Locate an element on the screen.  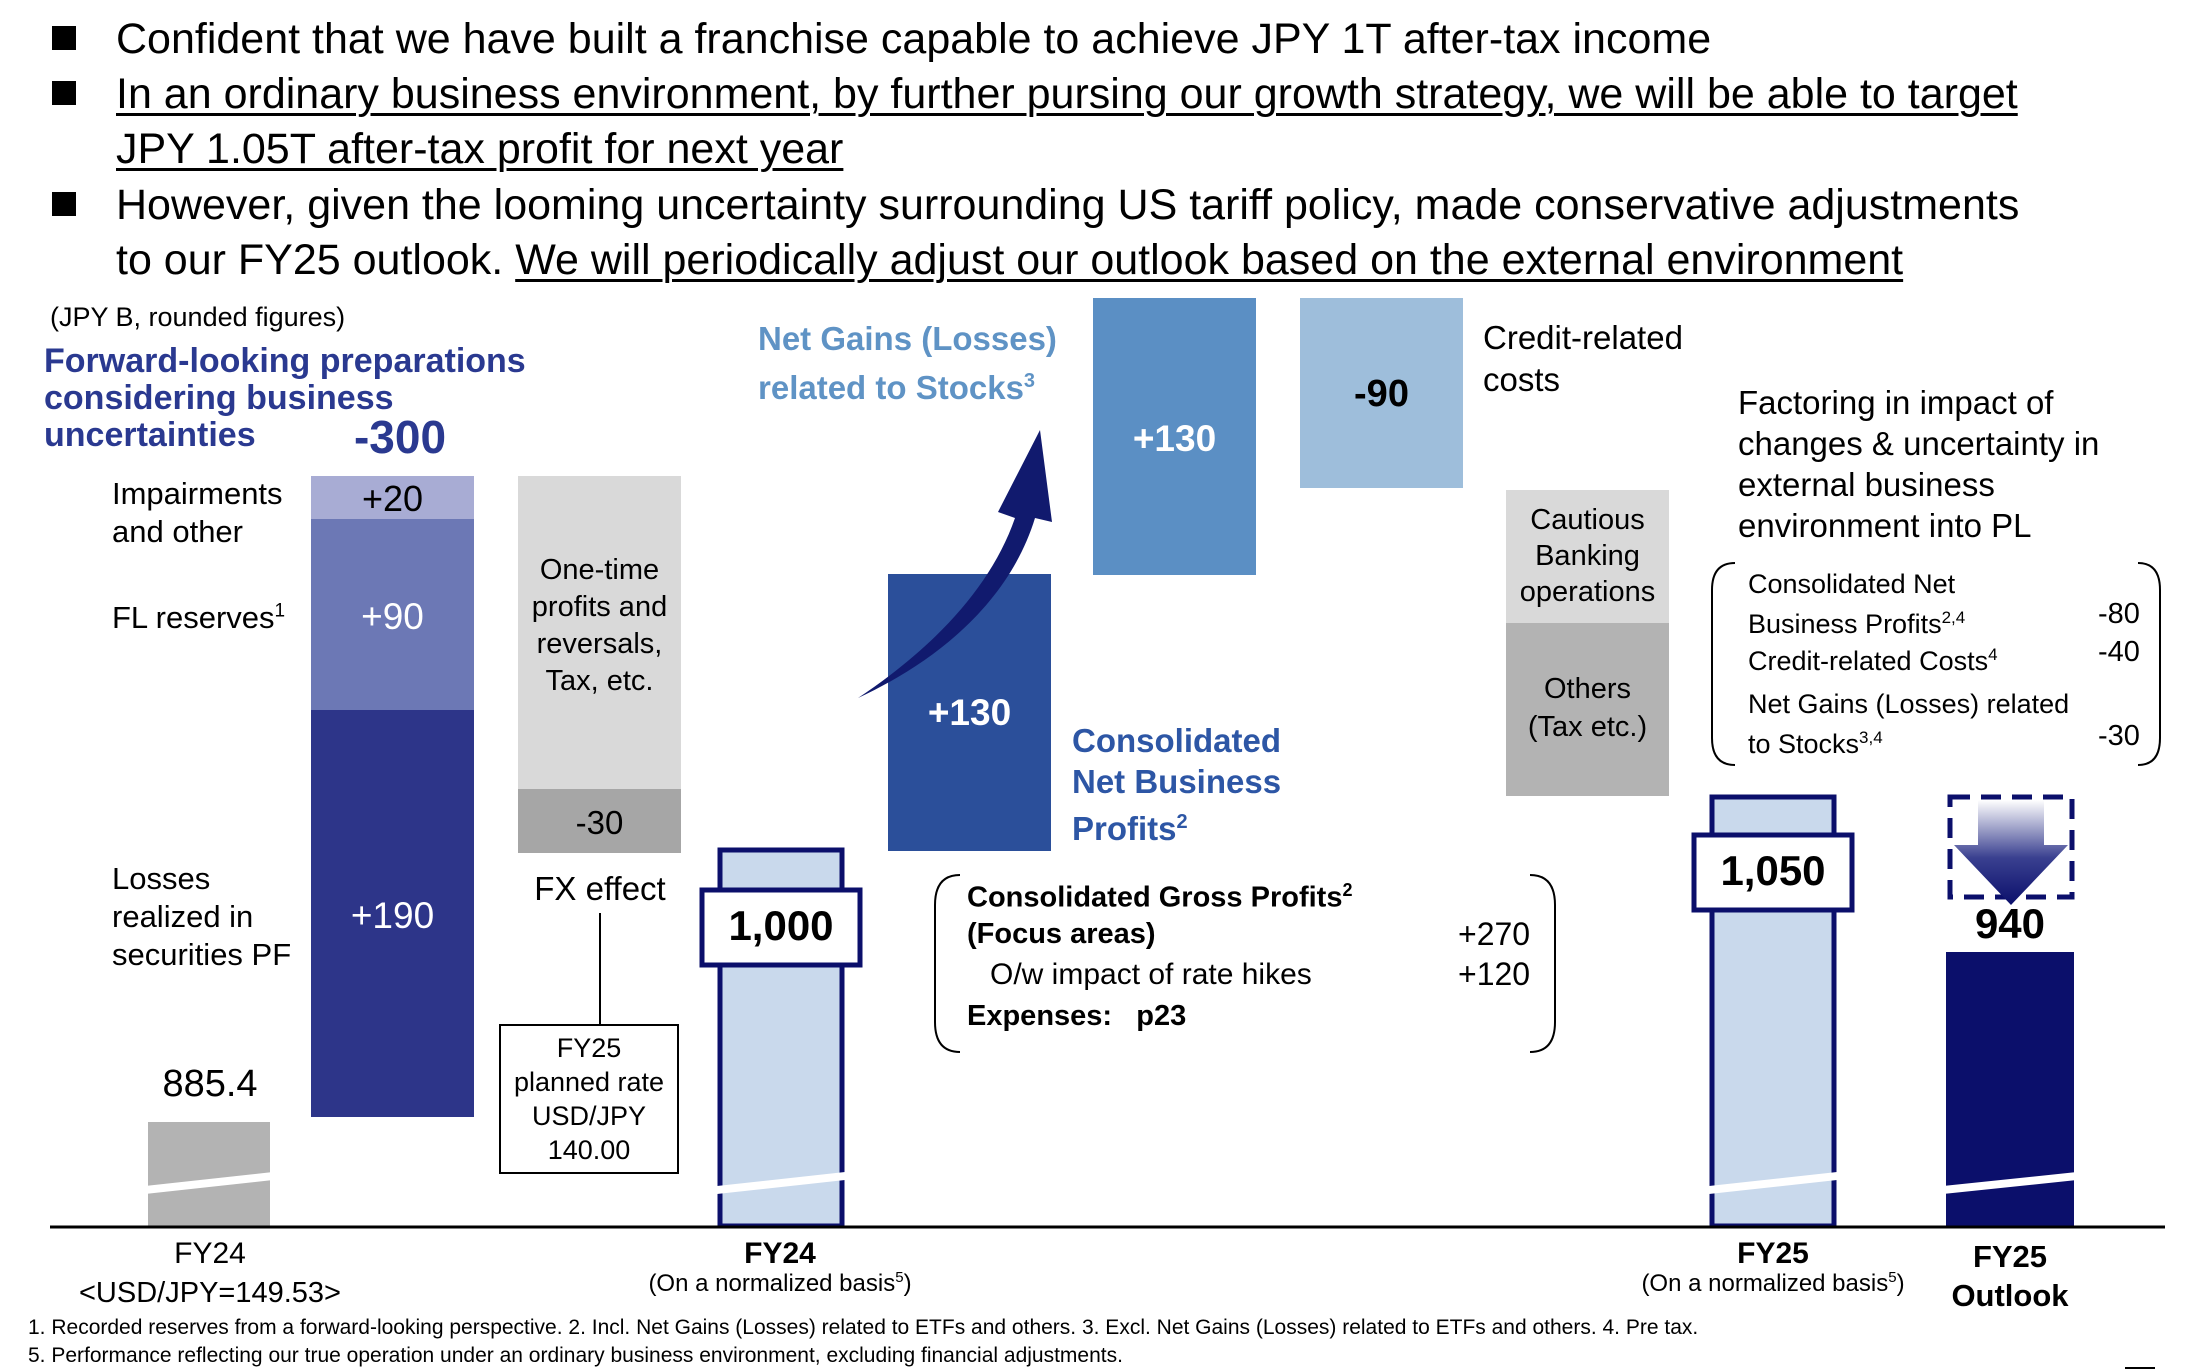
fy25-normalized-value-box is located at coordinates (1773, 872).